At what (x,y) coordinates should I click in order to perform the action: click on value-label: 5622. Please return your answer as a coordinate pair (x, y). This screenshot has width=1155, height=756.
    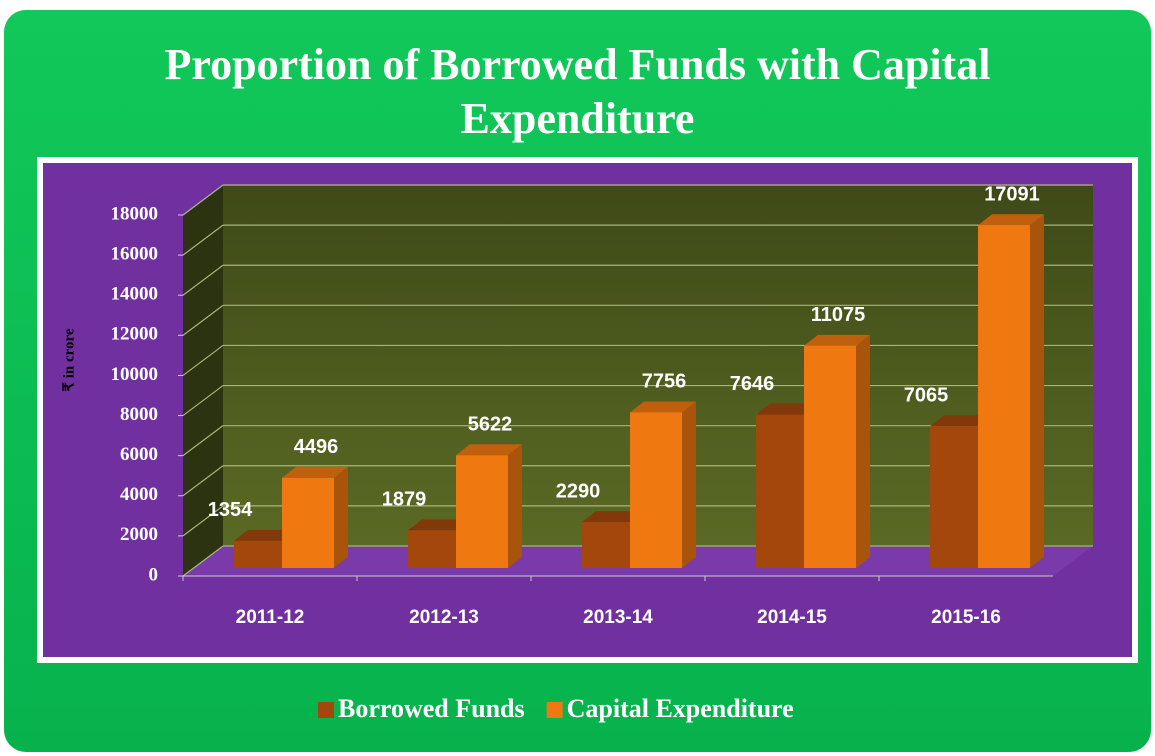
    Looking at the image, I should click on (490, 425).